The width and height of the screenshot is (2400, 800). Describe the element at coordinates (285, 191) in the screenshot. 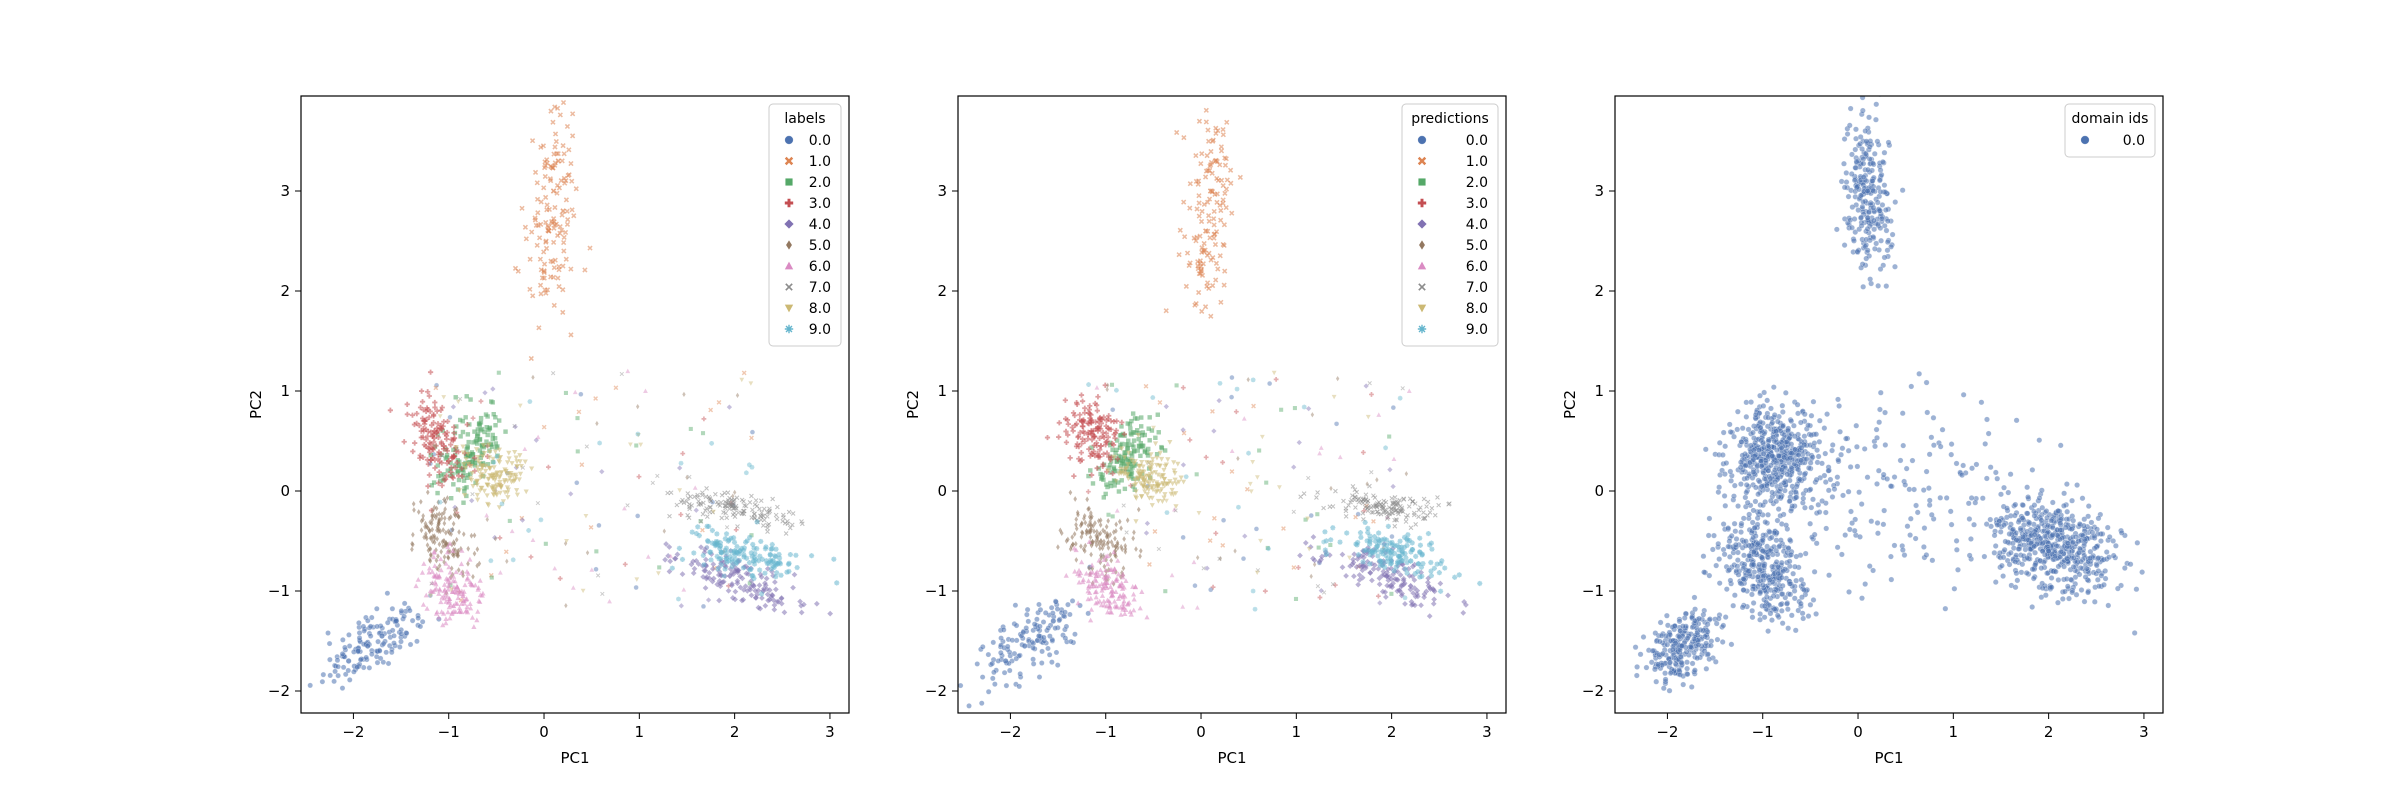

I see `y-tick-label: 3` at that location.